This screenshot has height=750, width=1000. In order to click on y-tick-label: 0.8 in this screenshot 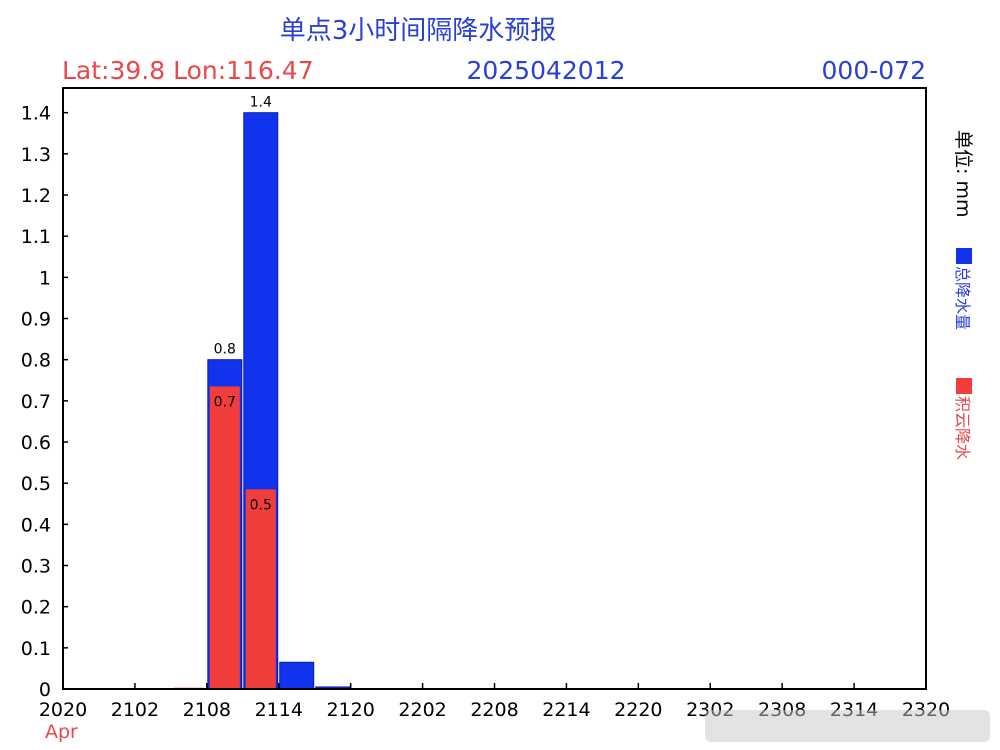, I will do `click(36, 361)`.